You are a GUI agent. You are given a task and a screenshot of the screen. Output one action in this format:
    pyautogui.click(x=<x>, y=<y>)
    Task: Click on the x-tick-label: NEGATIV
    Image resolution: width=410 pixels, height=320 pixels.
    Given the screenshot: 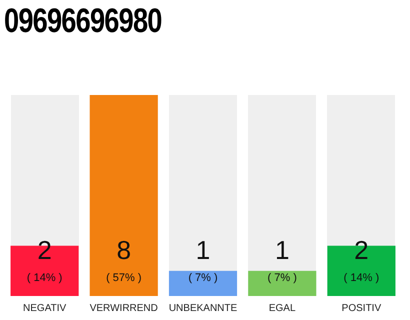 What is the action you would take?
    pyautogui.click(x=45, y=308)
    